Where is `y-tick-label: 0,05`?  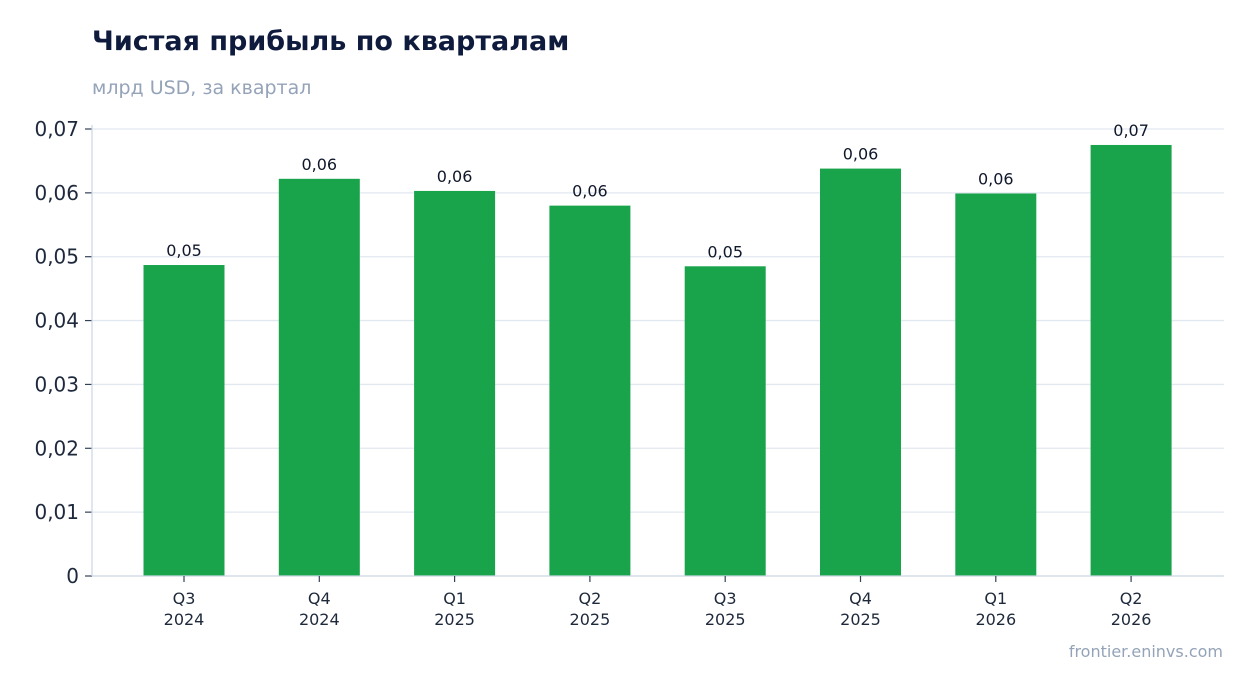
y-tick-label: 0,05 is located at coordinates (56, 257).